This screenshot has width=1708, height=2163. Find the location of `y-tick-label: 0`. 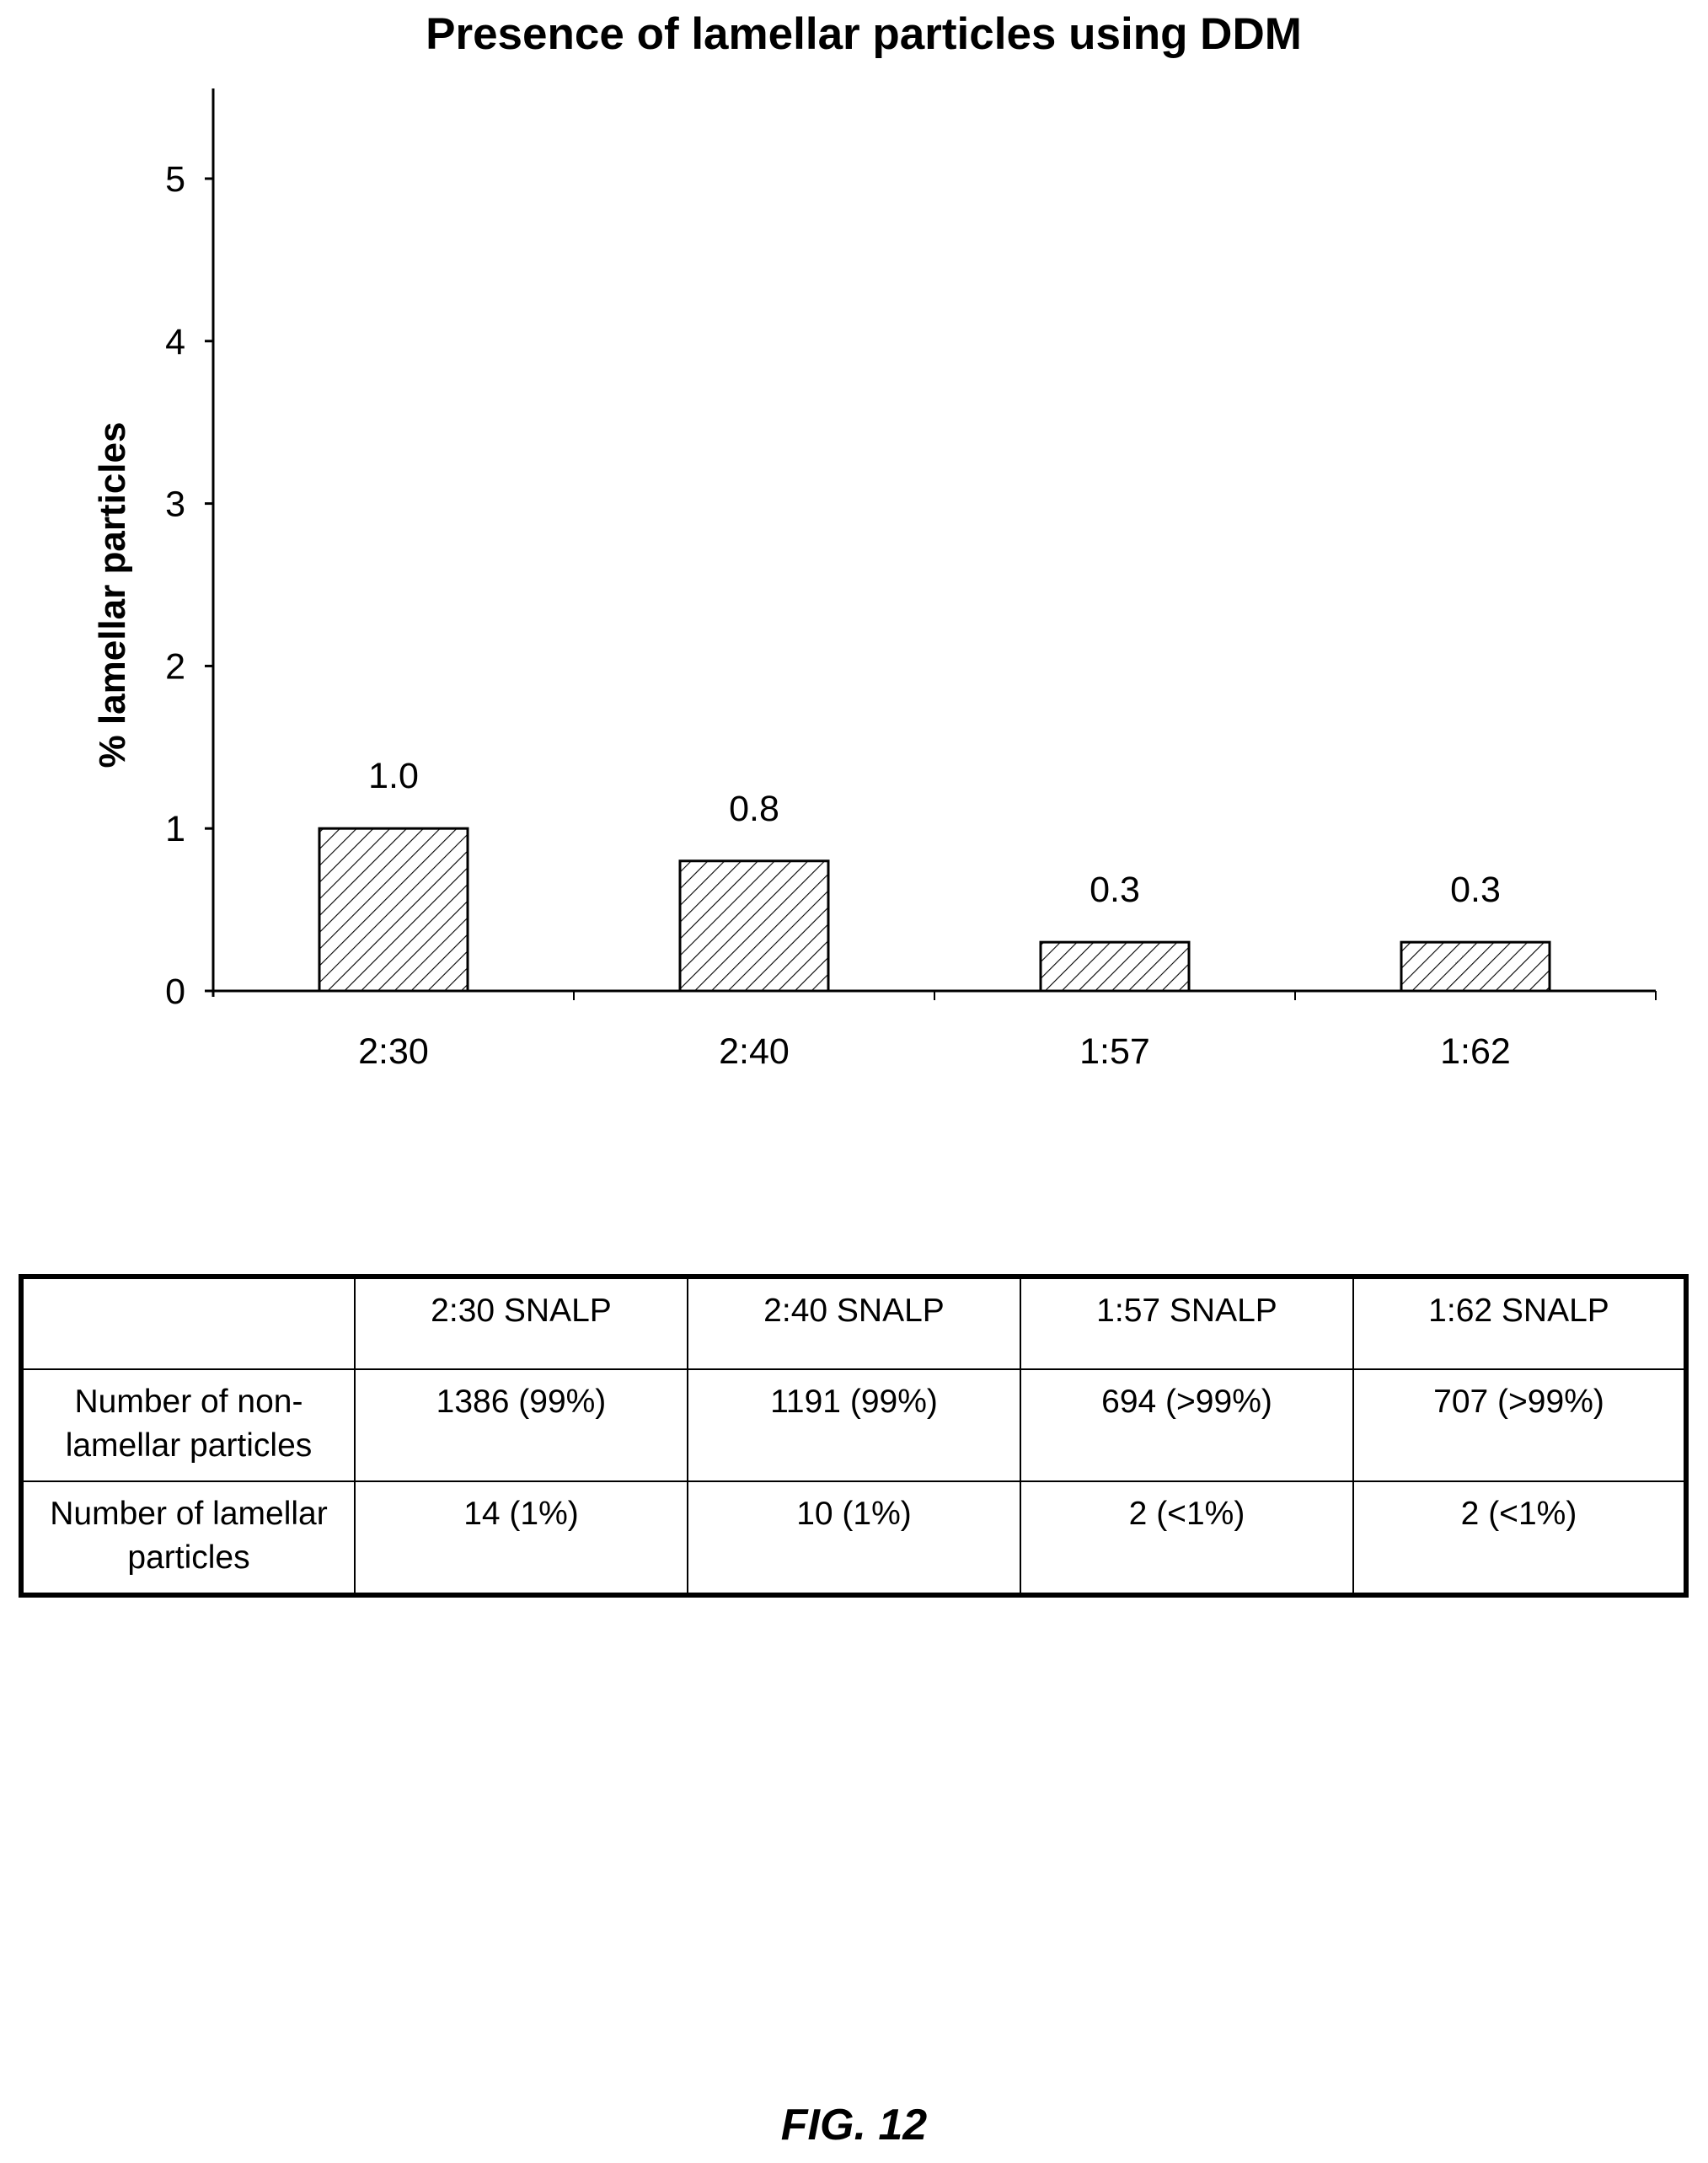

y-tick-label: 0 is located at coordinates (175, 992).